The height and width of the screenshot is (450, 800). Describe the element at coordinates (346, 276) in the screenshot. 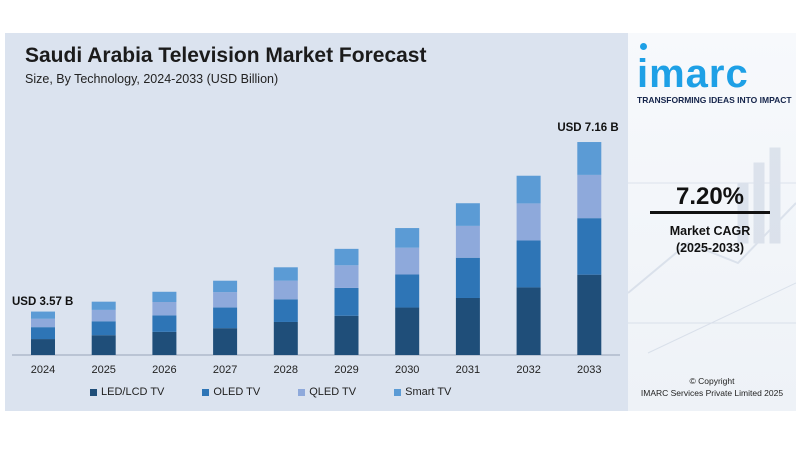

I see `bar-segment-qled-tv-2029` at that location.